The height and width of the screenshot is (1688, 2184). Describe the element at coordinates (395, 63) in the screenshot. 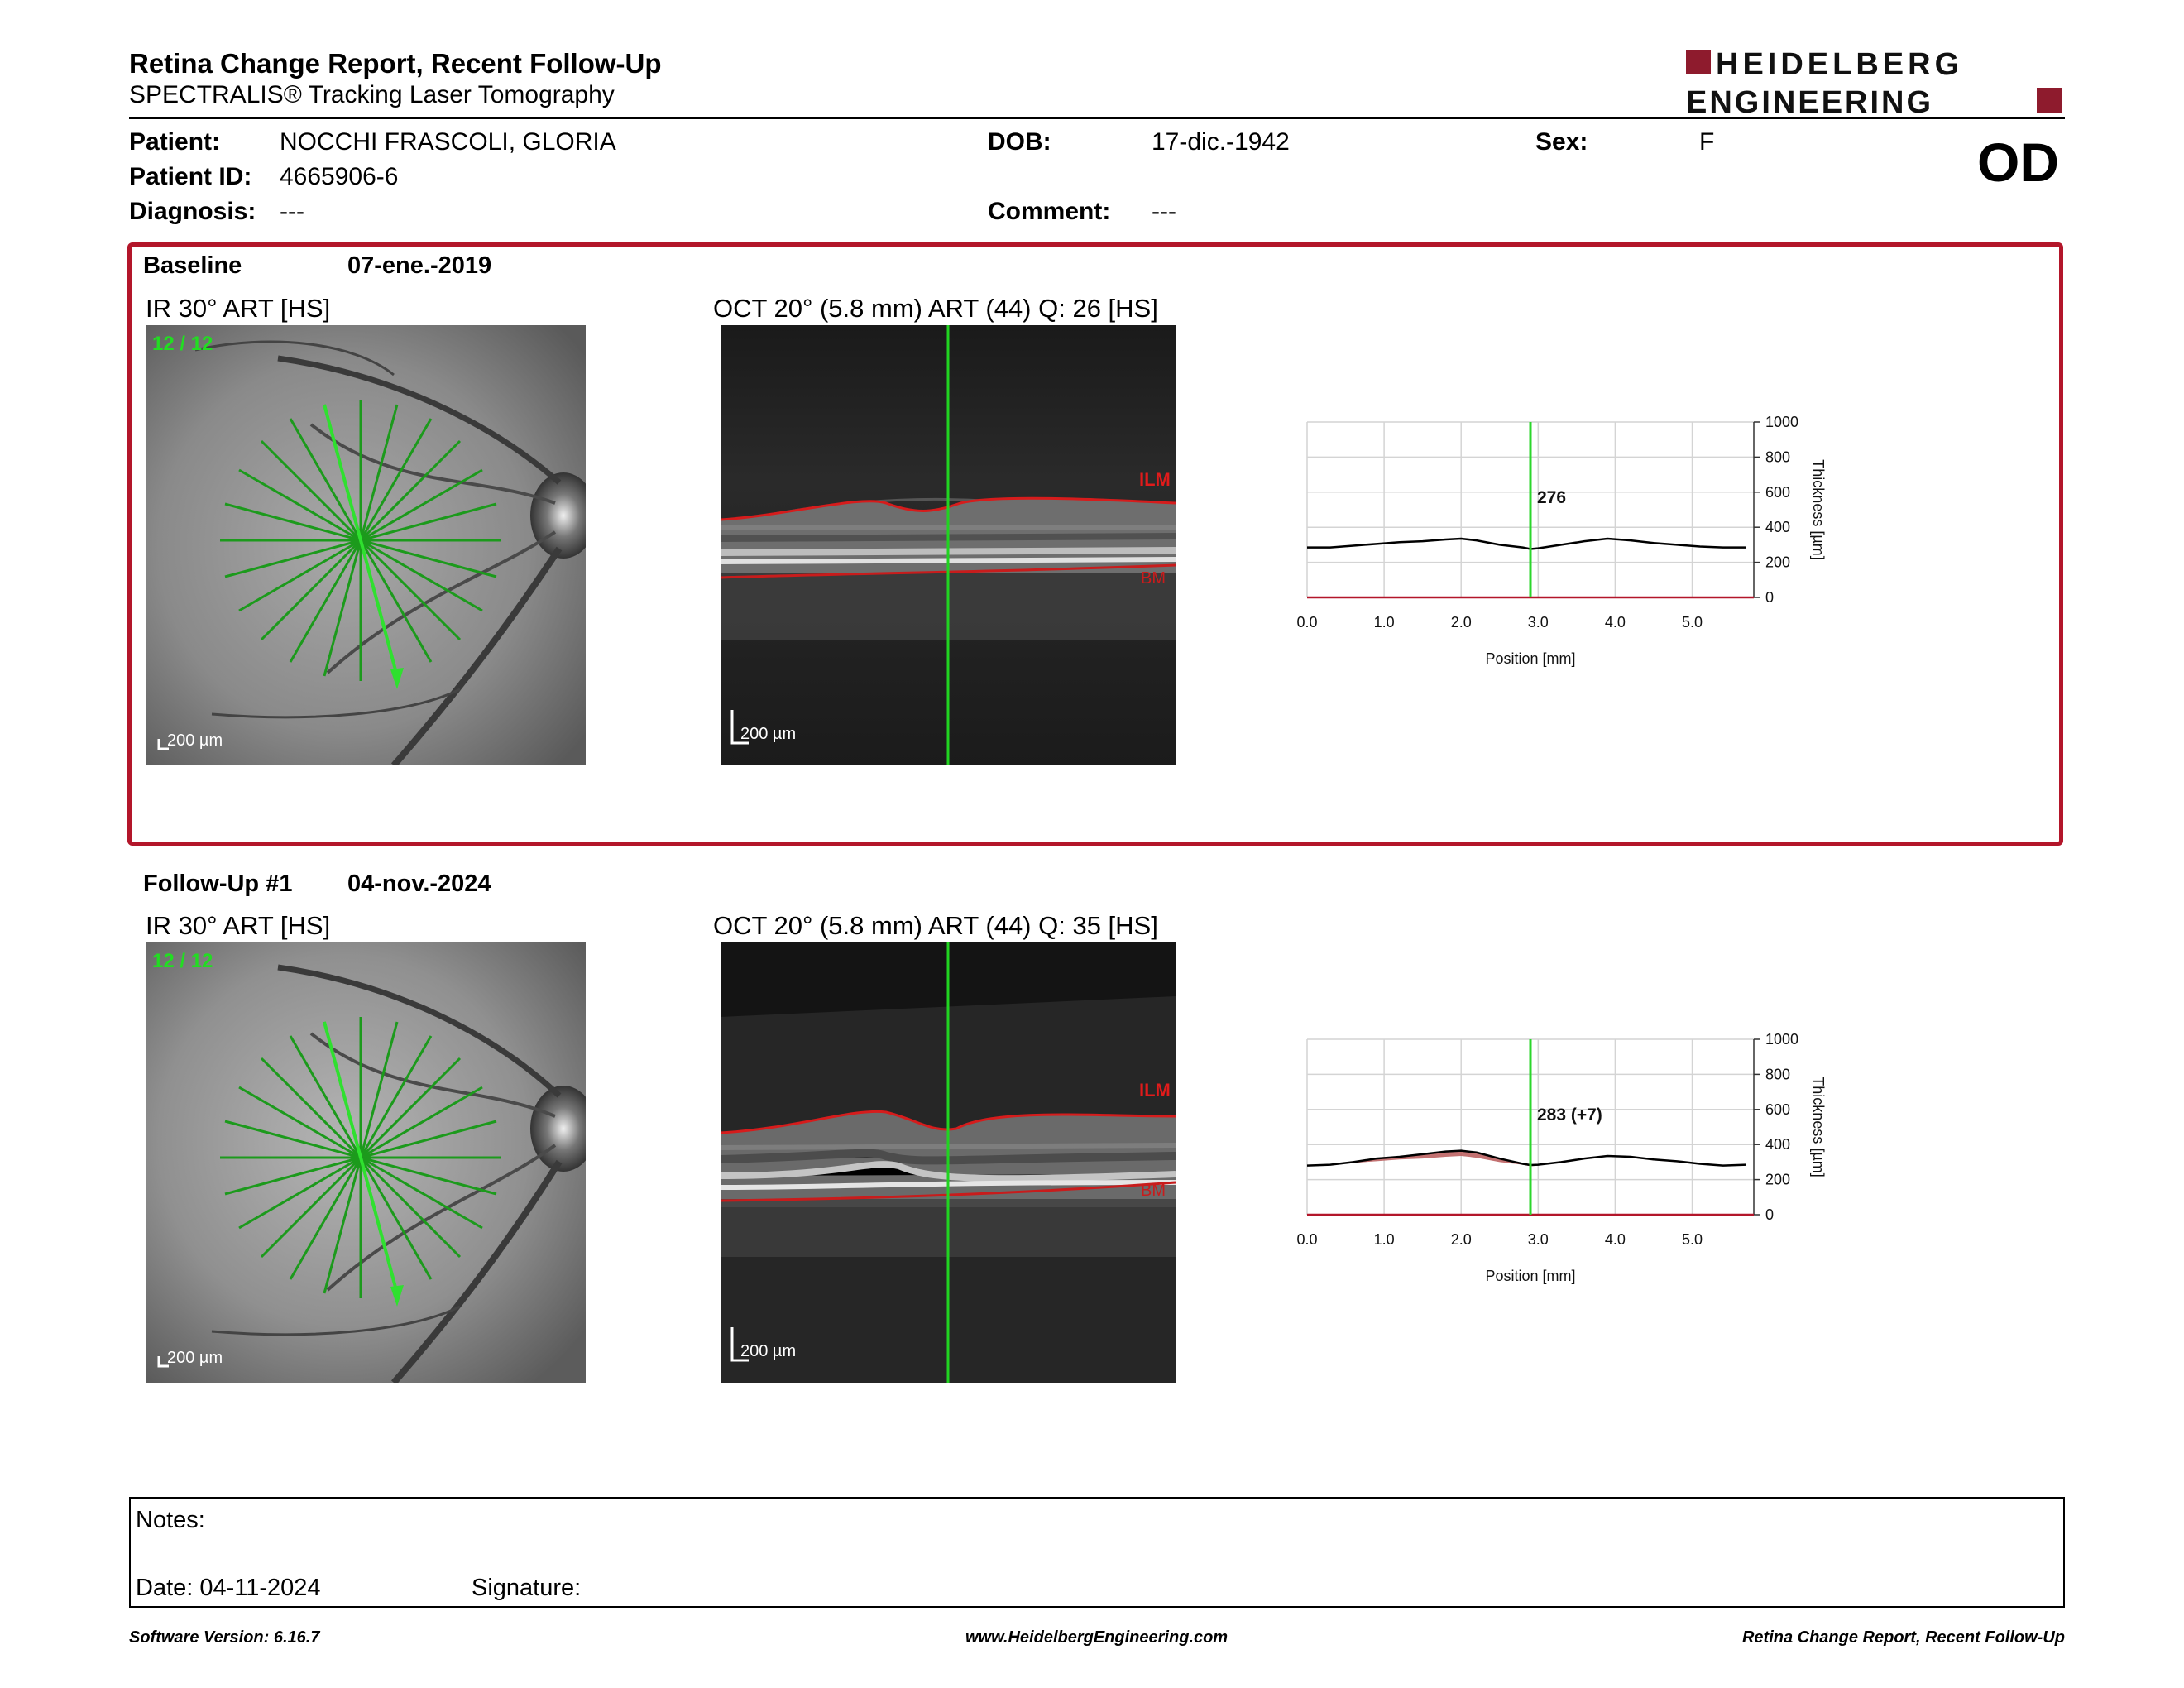

I see `report-title: Retina Change Report, Recent Follow-Up` at that location.